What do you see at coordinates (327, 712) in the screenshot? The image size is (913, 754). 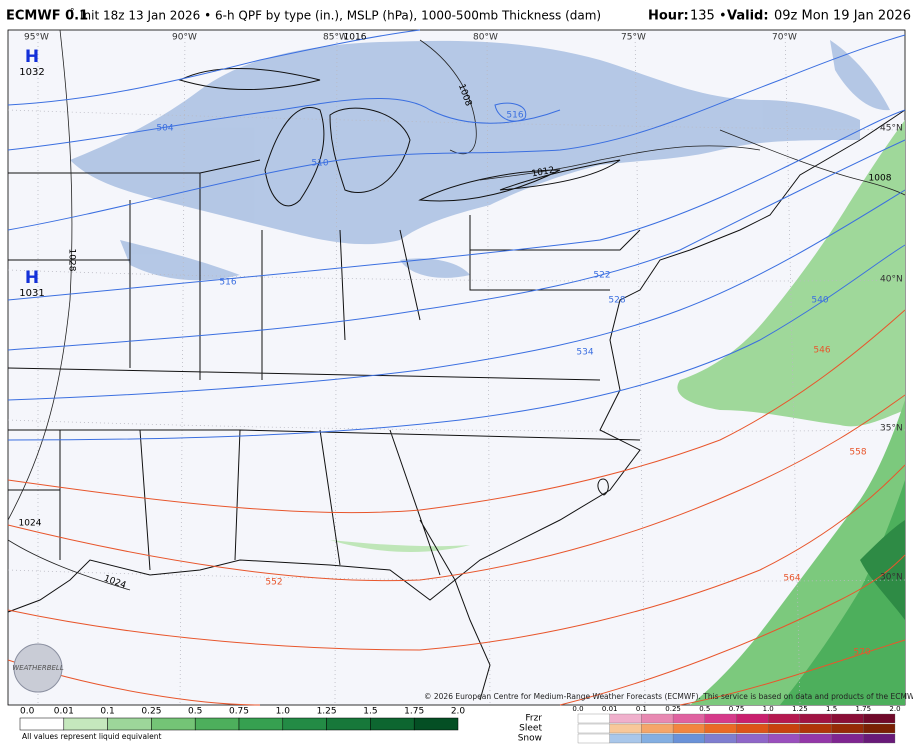 I see `rain-tick-label: 1.25` at bounding box center [327, 712].